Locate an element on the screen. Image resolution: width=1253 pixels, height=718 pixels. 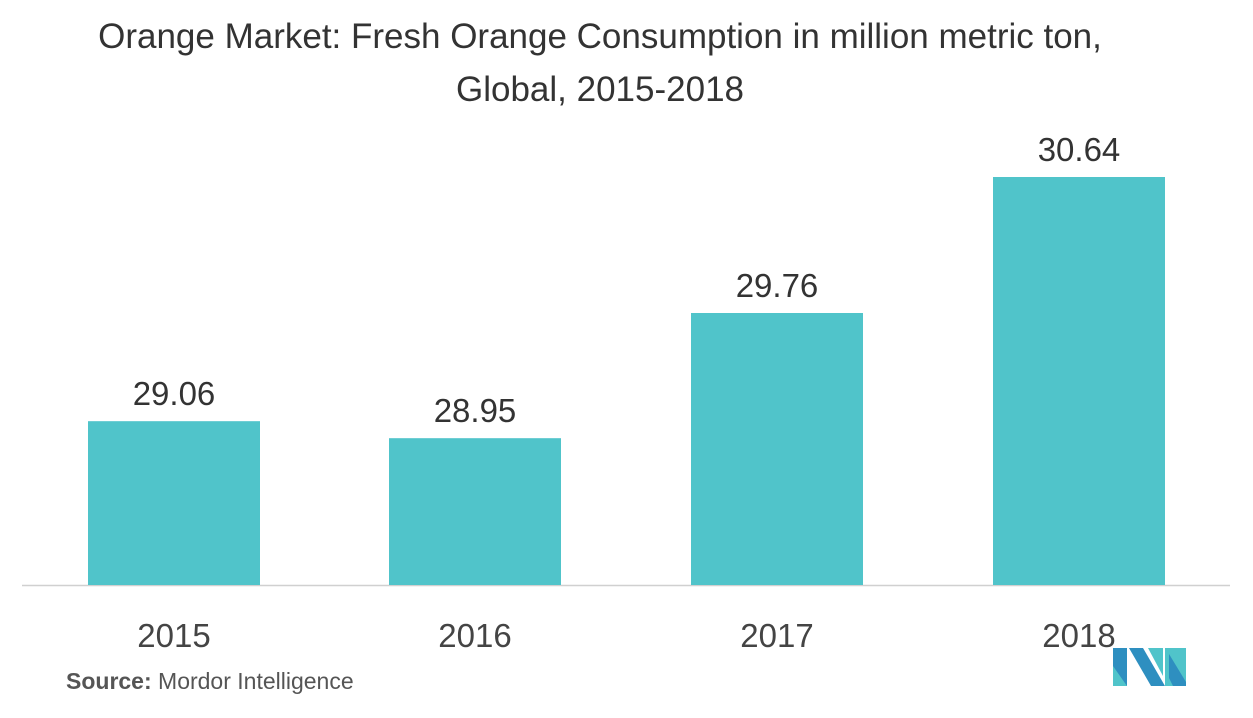
data-label: 29.06 is located at coordinates (174, 393).